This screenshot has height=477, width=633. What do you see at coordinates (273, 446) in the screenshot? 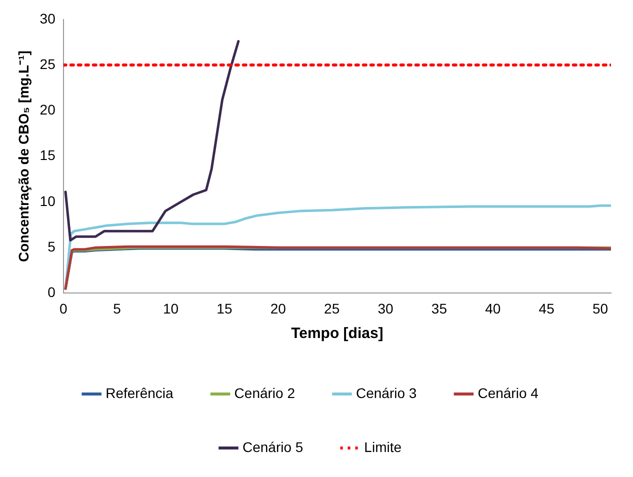
I see `legend-label: Cenário 5` at bounding box center [273, 446].